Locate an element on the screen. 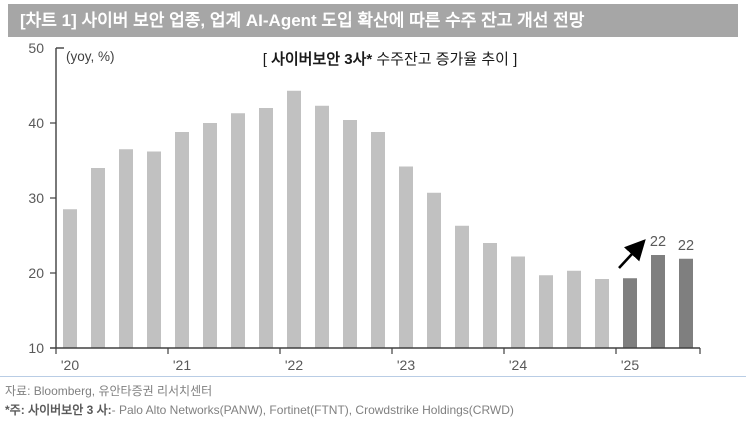 This screenshot has width=746, height=436. bar-'22Q4 is located at coordinates (378, 240).